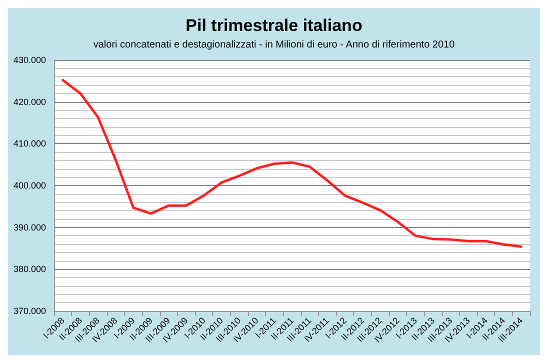 The image size is (548, 363). I want to click on y-tick-label: 430.000, so click(29, 60).